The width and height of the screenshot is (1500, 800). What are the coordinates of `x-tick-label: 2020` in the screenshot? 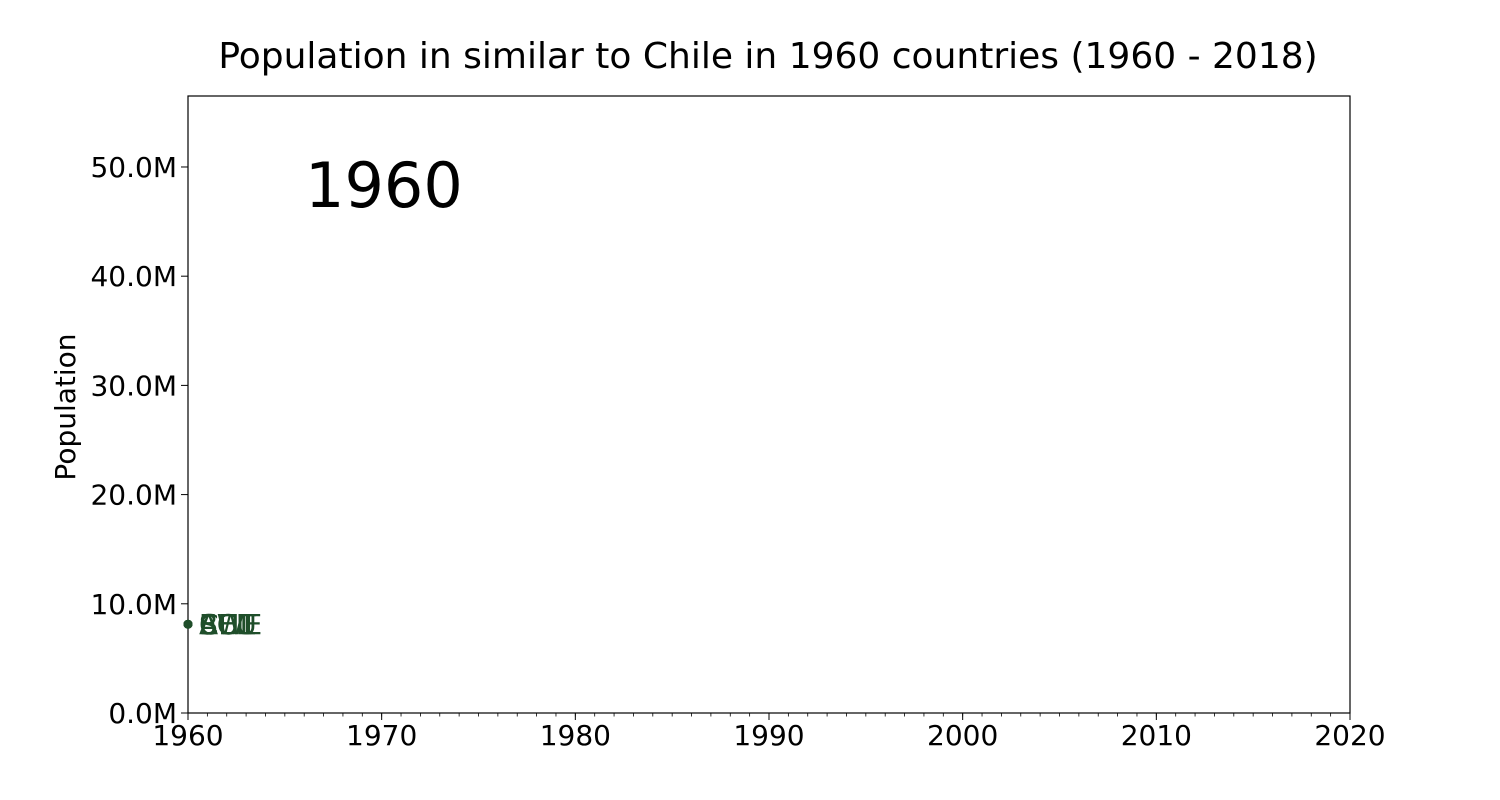 It's located at (1349, 735).